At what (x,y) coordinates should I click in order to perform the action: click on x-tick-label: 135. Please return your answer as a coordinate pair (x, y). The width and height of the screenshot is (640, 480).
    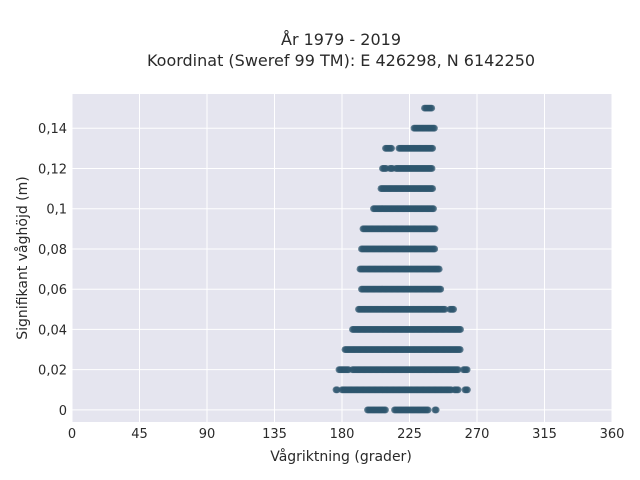
    Looking at the image, I should click on (274, 434).